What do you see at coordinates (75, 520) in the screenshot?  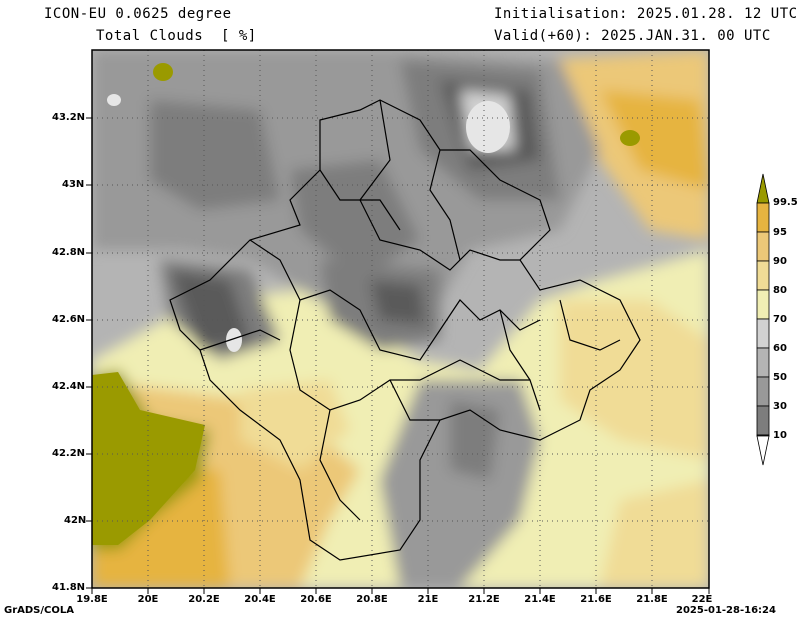 I see `lat-label: 42N` at bounding box center [75, 520].